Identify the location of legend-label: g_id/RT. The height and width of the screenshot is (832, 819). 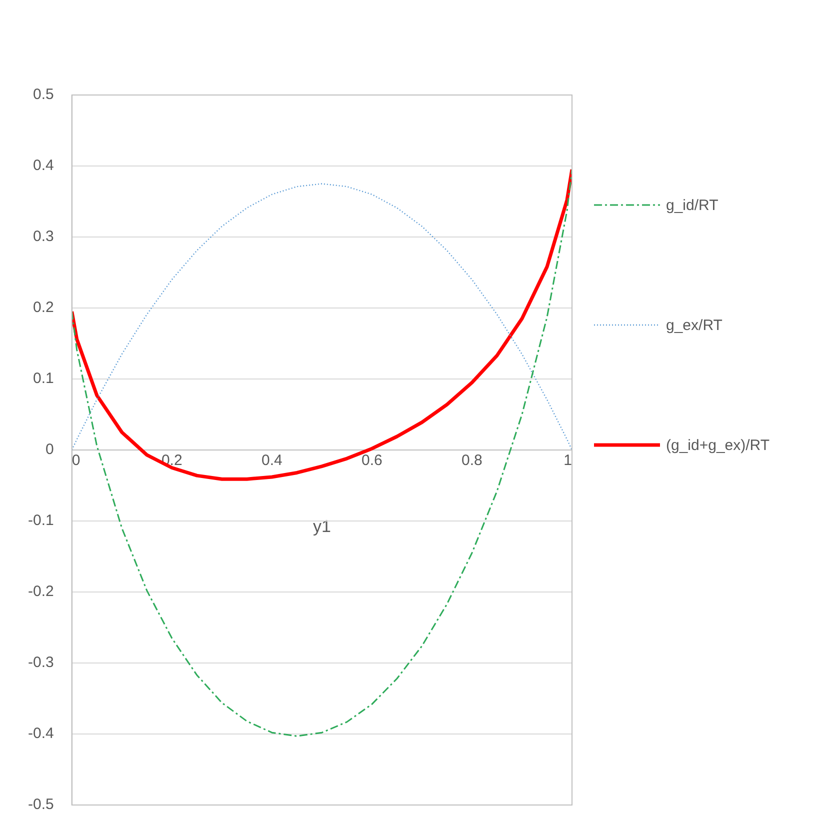
(692, 205).